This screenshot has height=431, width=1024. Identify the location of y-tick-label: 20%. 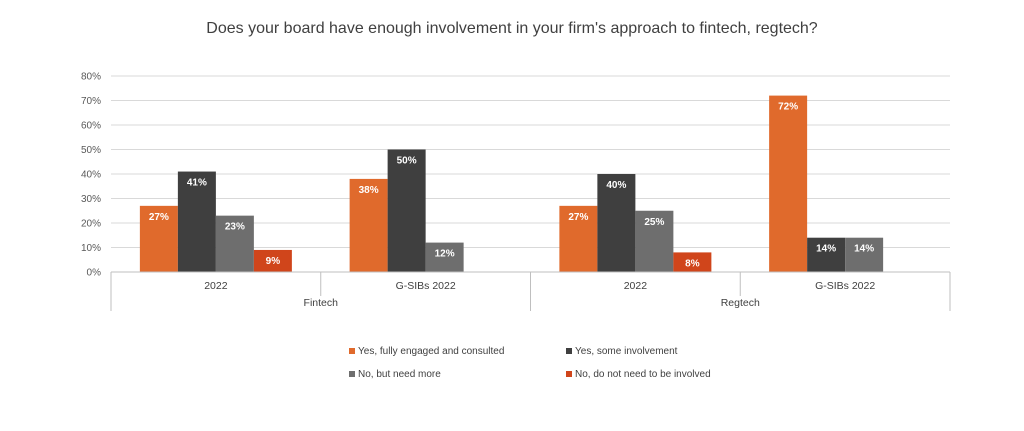
(91, 224).